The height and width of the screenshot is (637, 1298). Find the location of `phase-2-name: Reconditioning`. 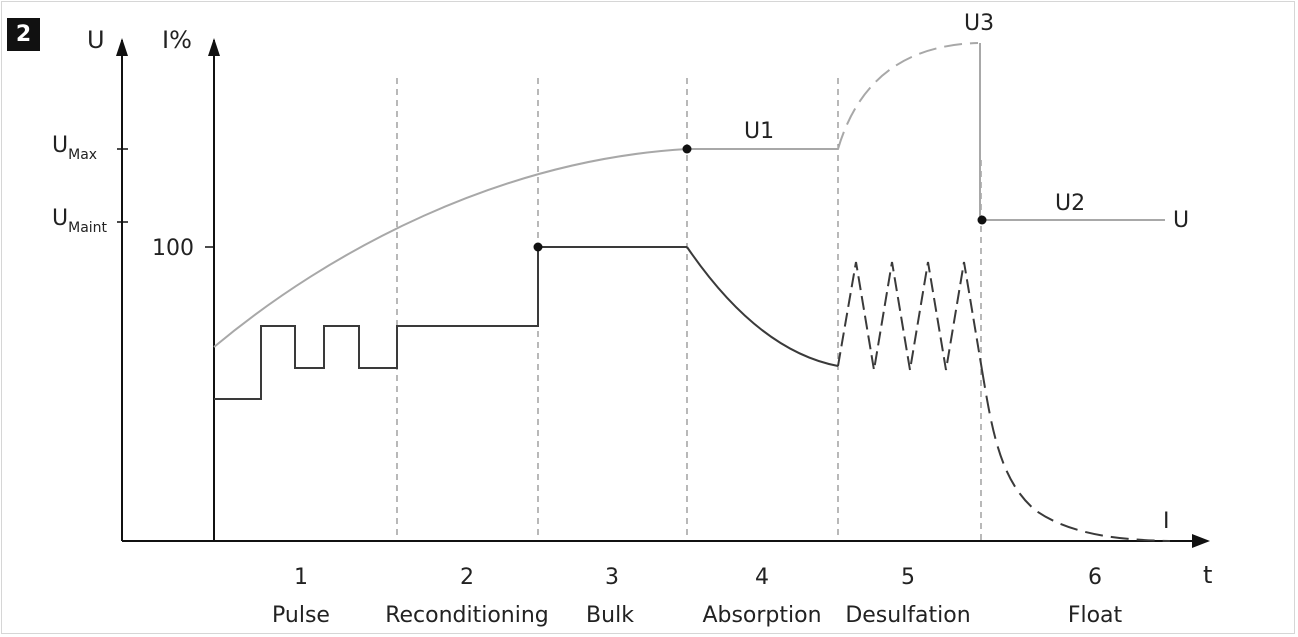

phase-2-name: Reconditioning is located at coordinates (467, 615).